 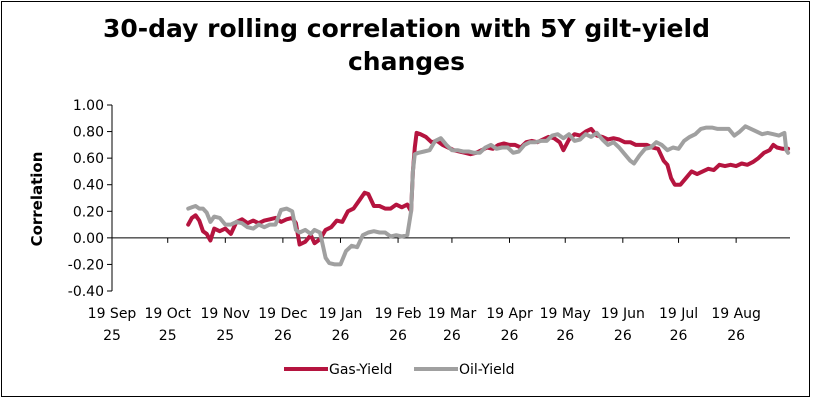 I want to click on x-tick-label: 19 Oct 25, so click(x=167, y=325).